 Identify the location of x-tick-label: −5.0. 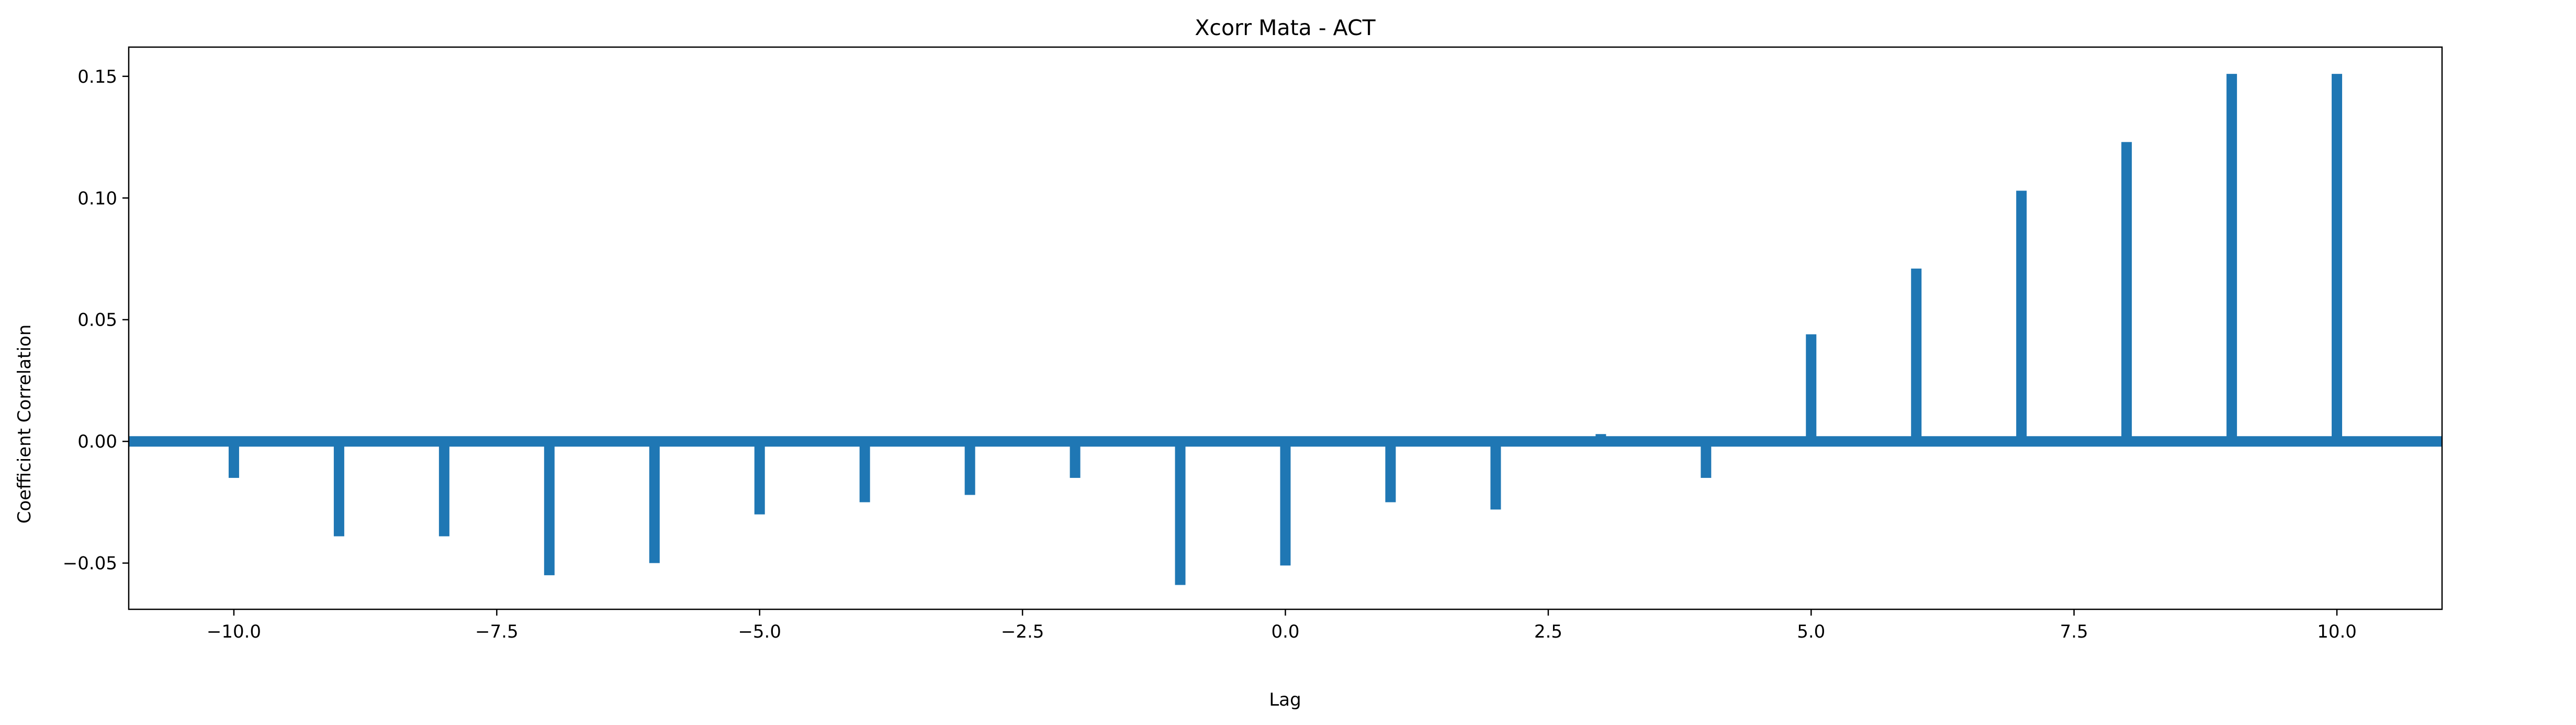
(759, 631).